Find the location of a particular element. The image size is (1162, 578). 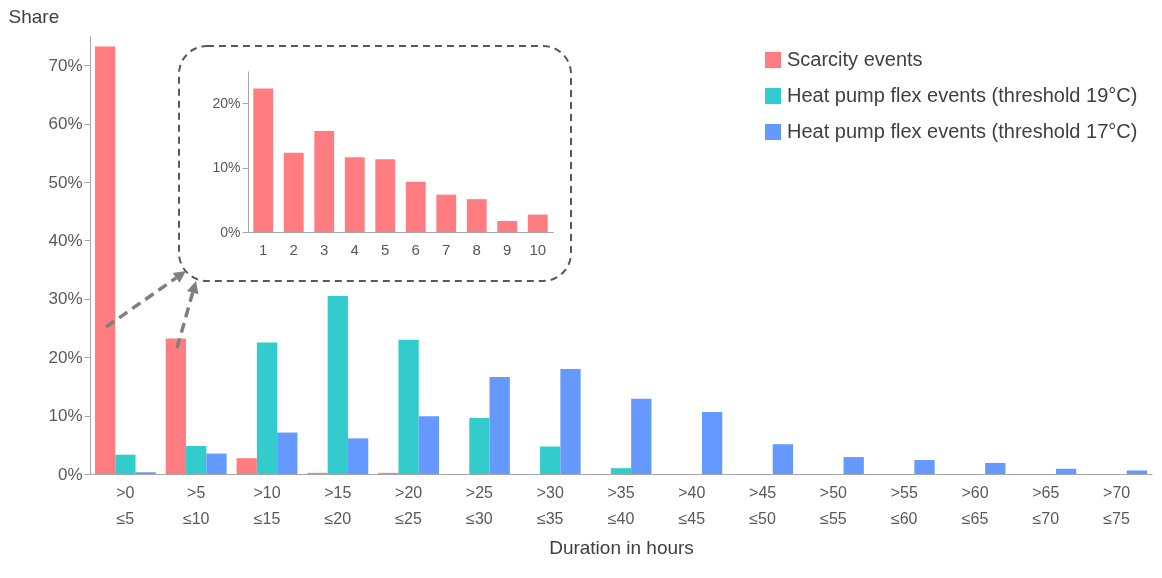

x-tick-label: >65 ≤70 is located at coordinates (1046, 505).